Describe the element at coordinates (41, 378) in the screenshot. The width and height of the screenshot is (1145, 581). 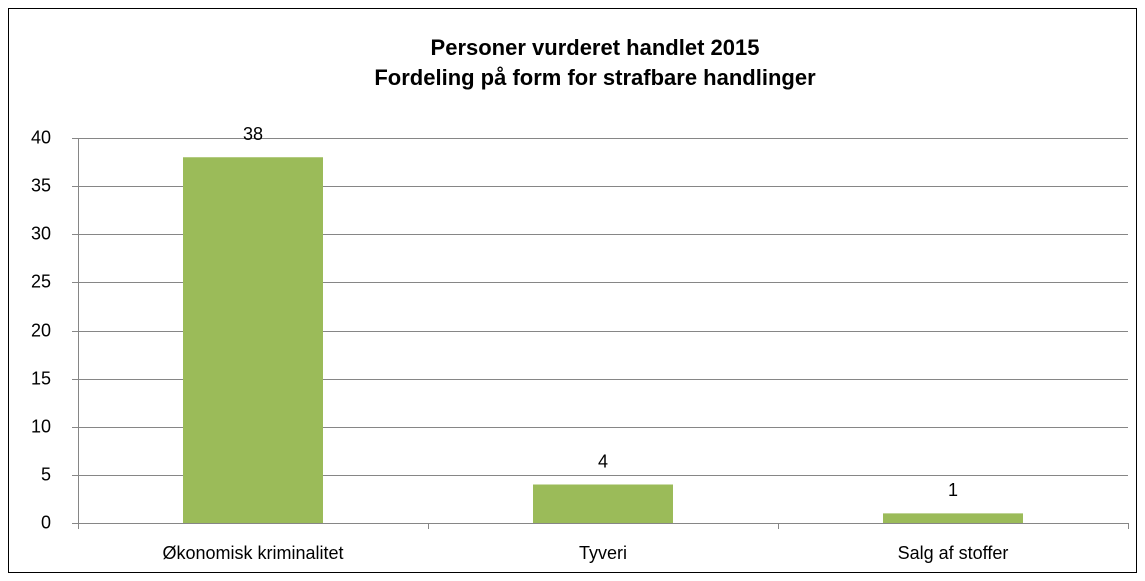
I see `y-tick-label: 15` at that location.